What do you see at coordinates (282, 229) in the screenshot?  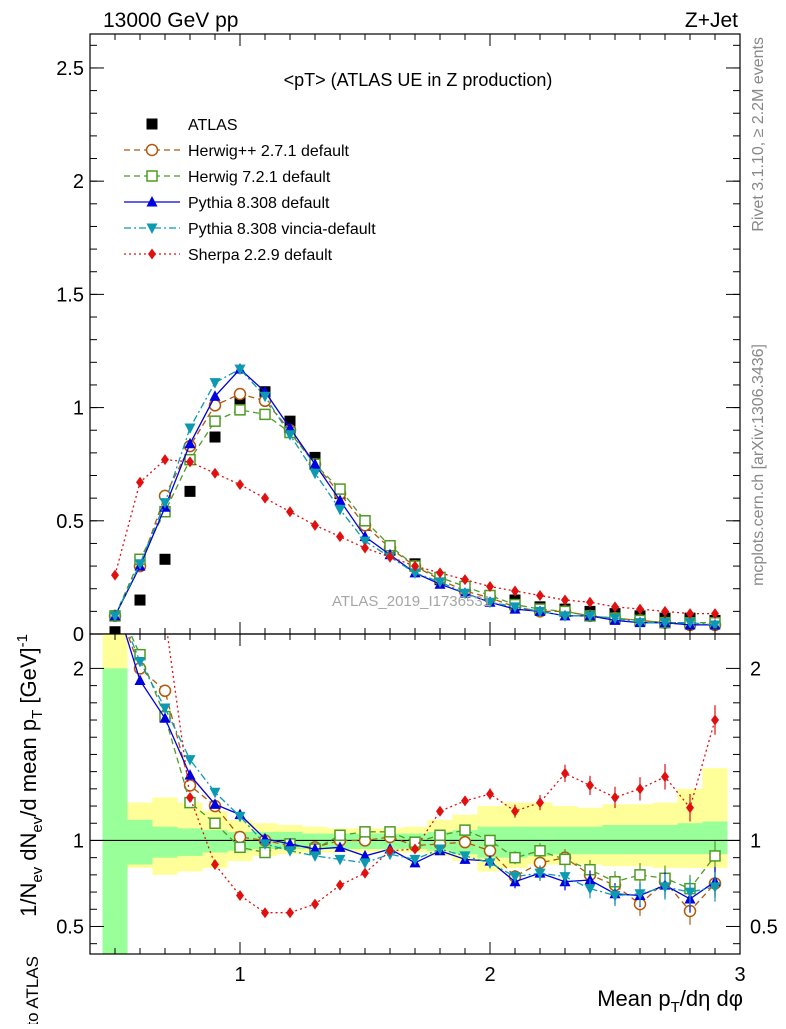 I see `legend-label: Pythia 8.308 vincia-default` at bounding box center [282, 229].